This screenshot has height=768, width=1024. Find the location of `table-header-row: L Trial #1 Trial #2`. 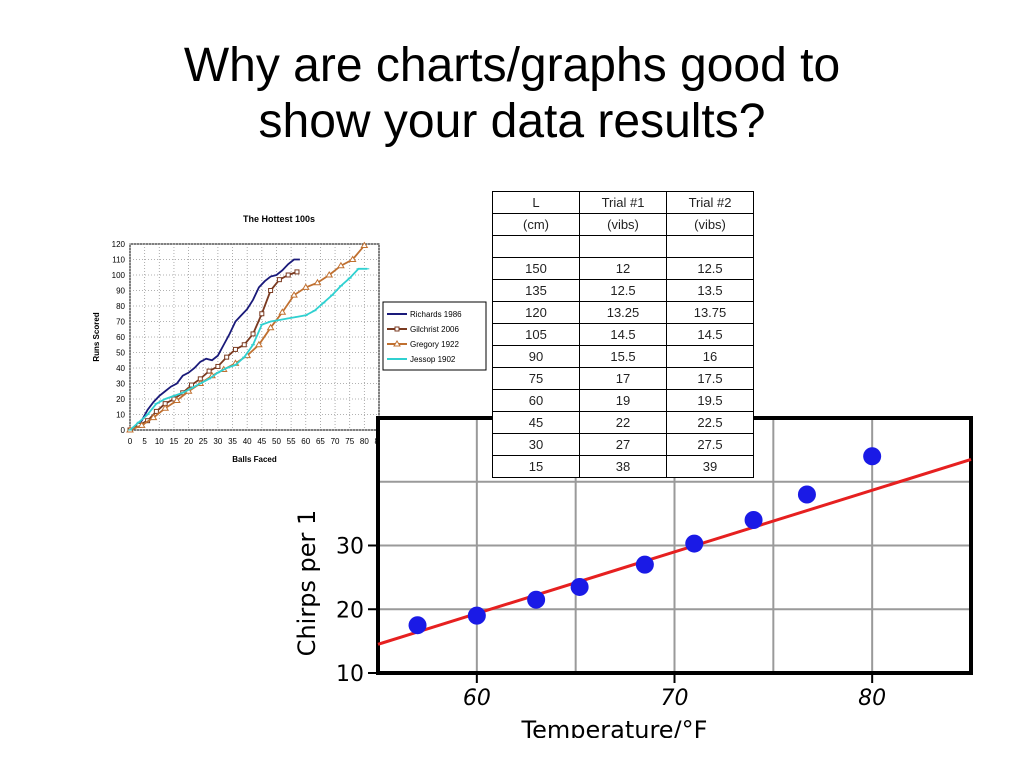

table-header-row: L Trial #1 Trial #2 is located at coordinates (623, 202).